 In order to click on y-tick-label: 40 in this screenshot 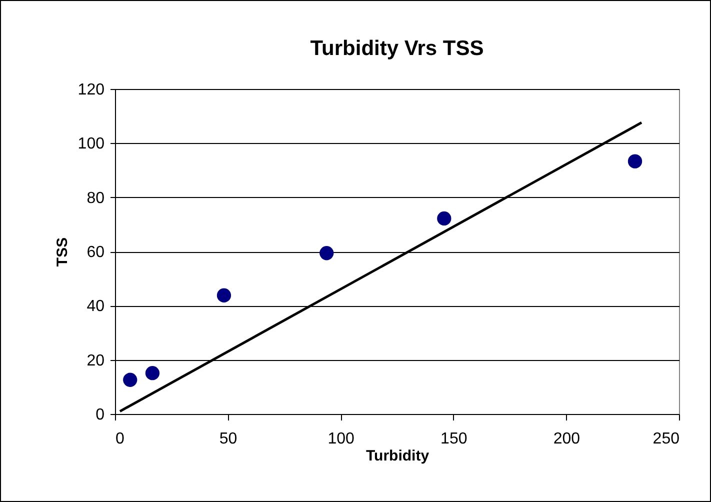, I will do `click(95, 307)`.